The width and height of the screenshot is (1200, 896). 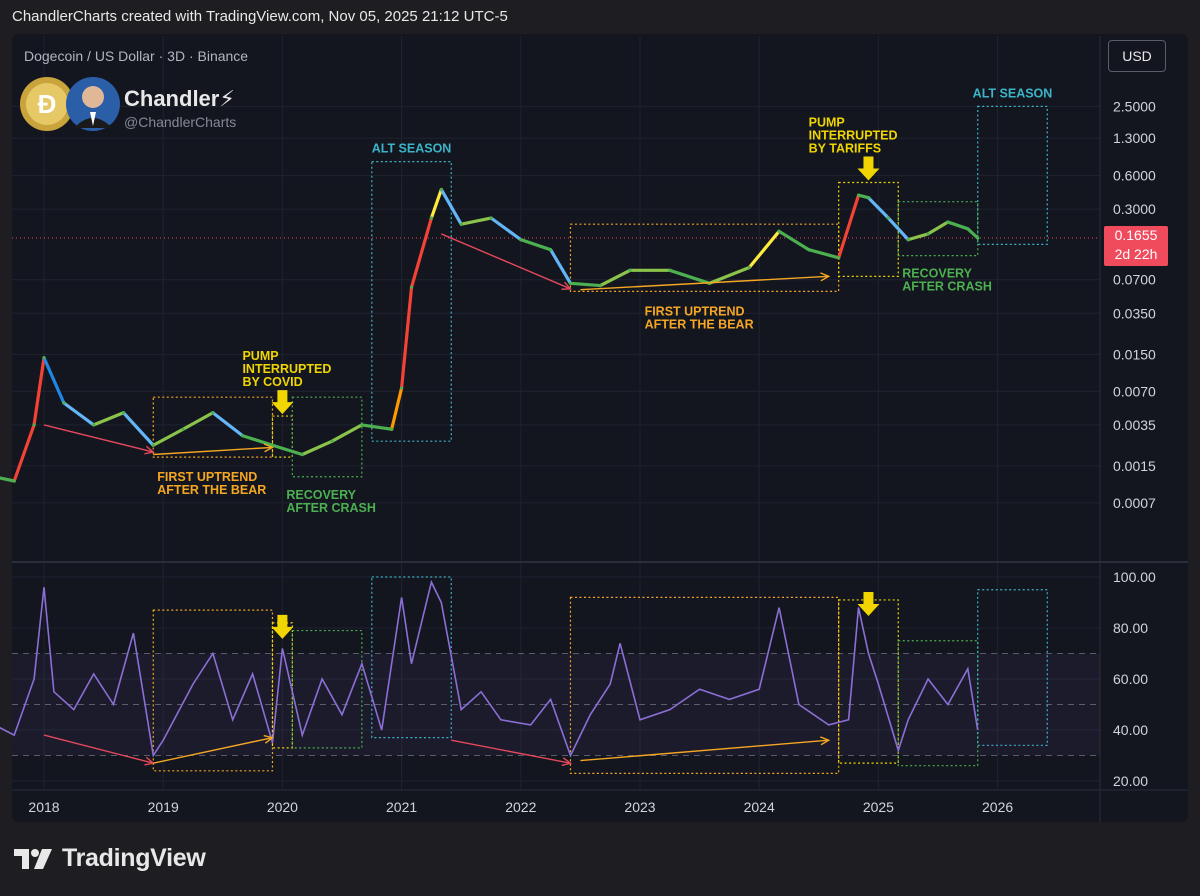 What do you see at coordinates (878, 807) in the screenshot?
I see `time-tick-label: 2025` at bounding box center [878, 807].